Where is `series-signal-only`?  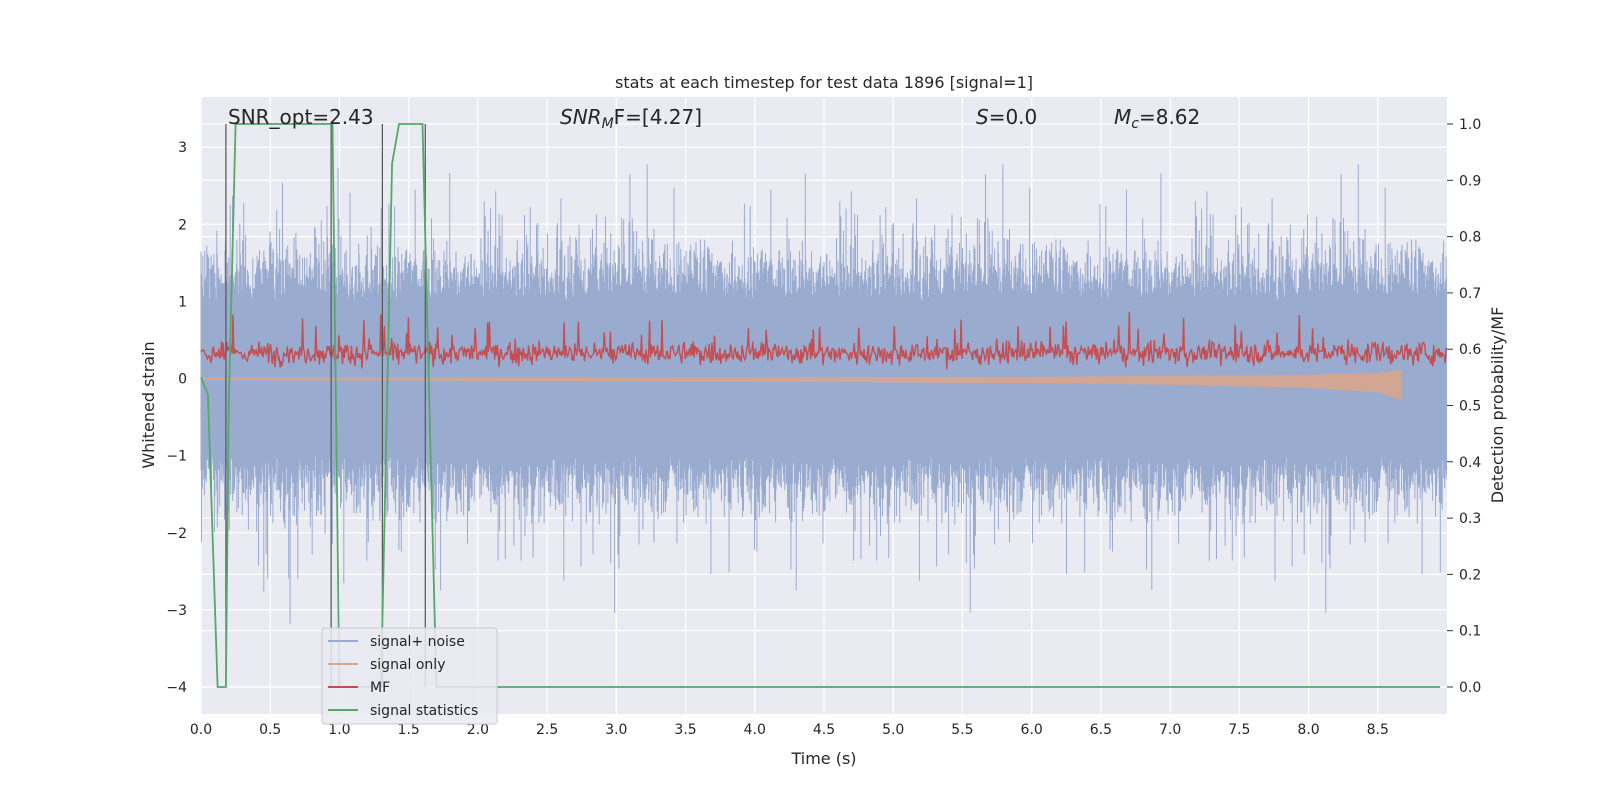
series-signal-only is located at coordinates (801, 385).